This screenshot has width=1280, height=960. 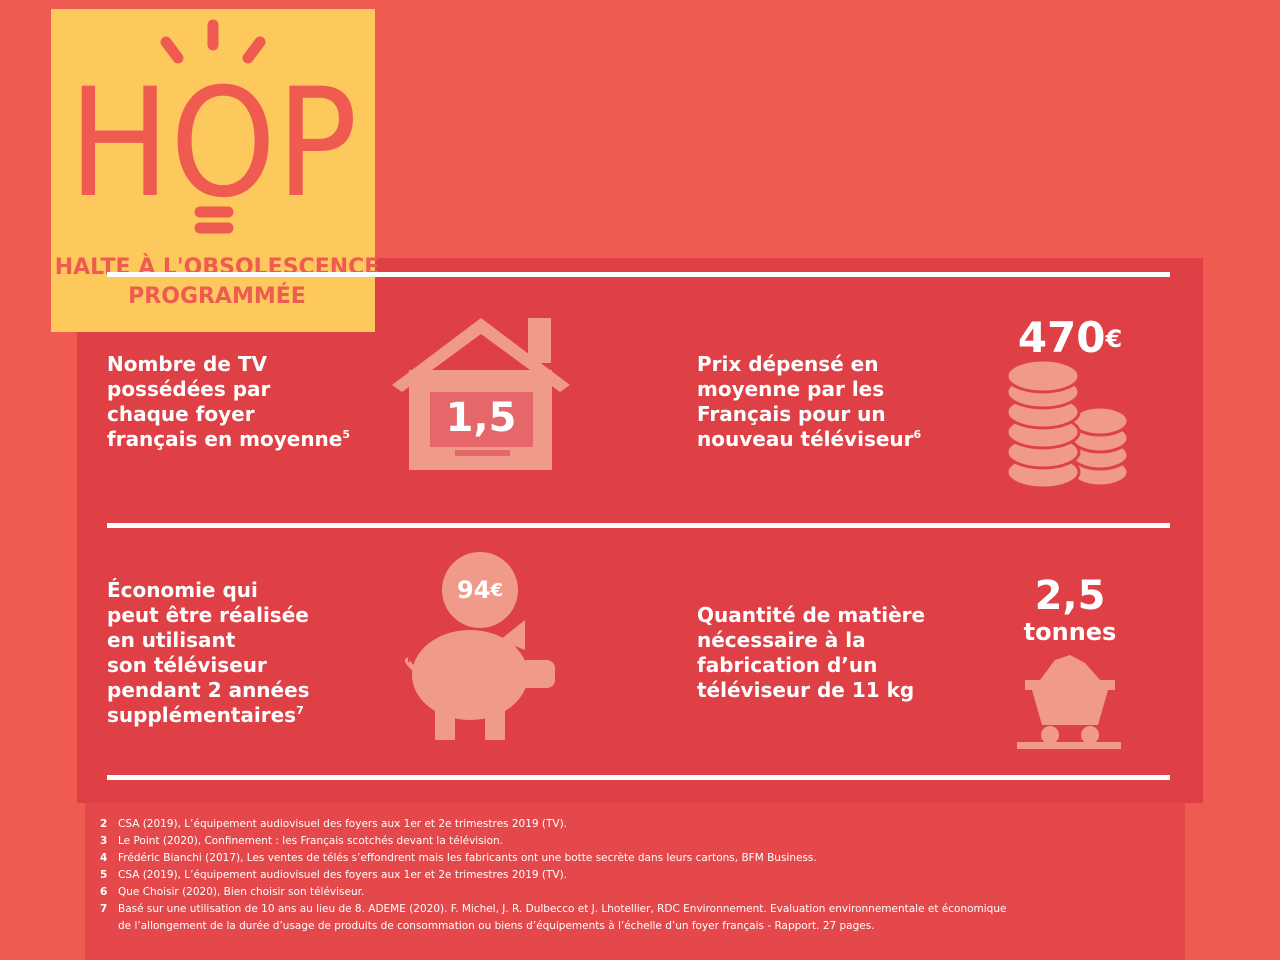 I want to click on note-ref: 6, so click(x=917, y=434).